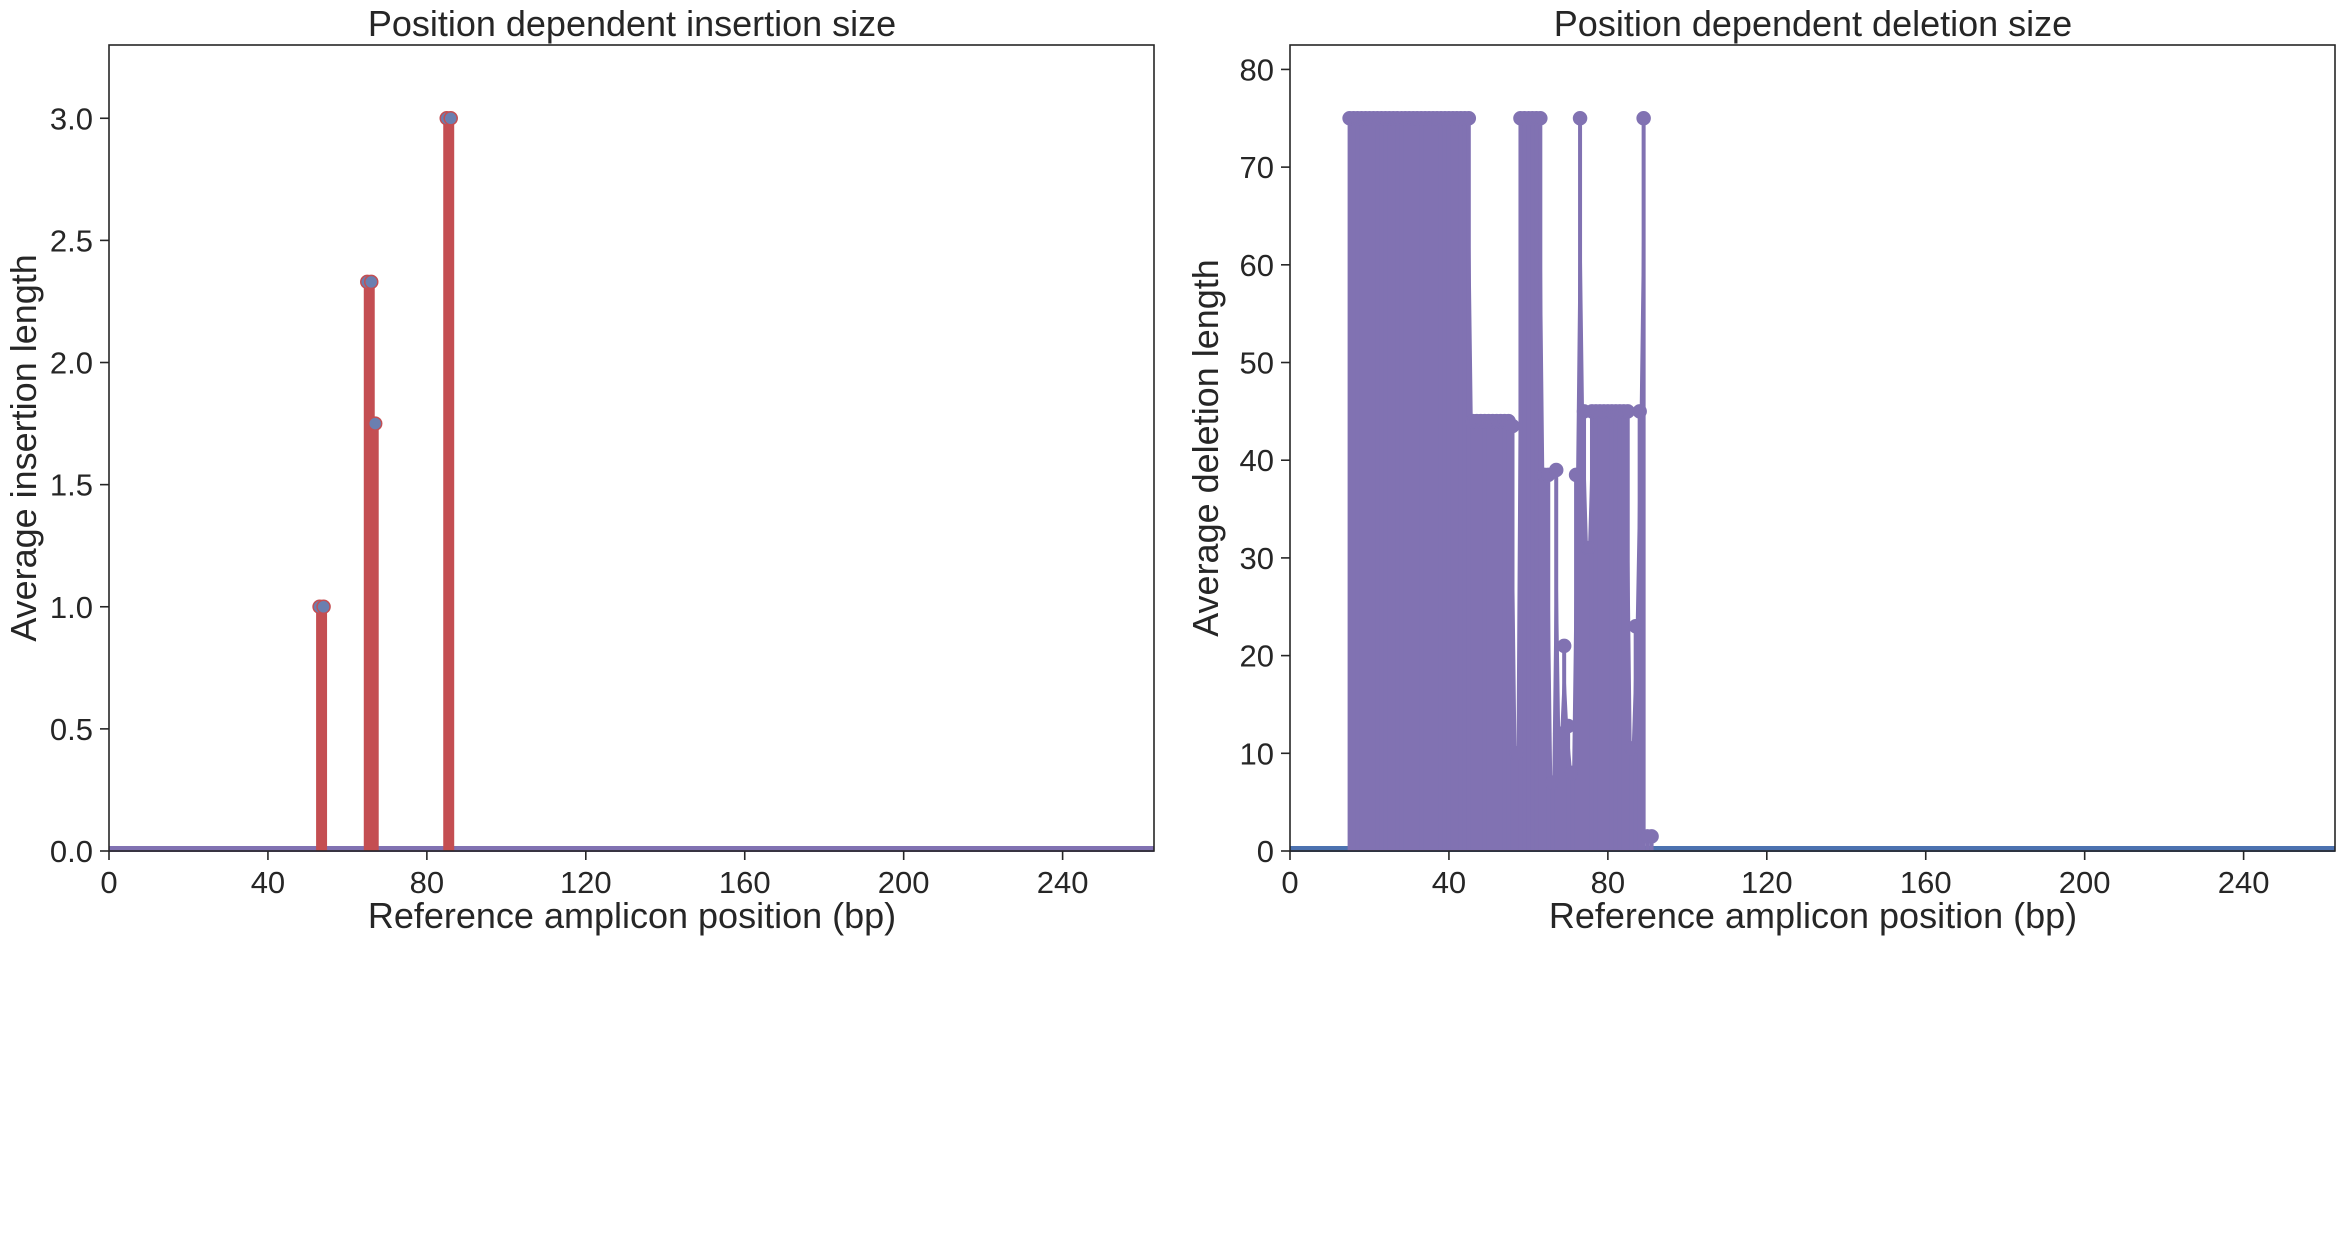 The width and height of the screenshot is (2340, 1249). Describe the element at coordinates (71, 240) in the screenshot. I see `y-tick-label: 2.5` at that location.